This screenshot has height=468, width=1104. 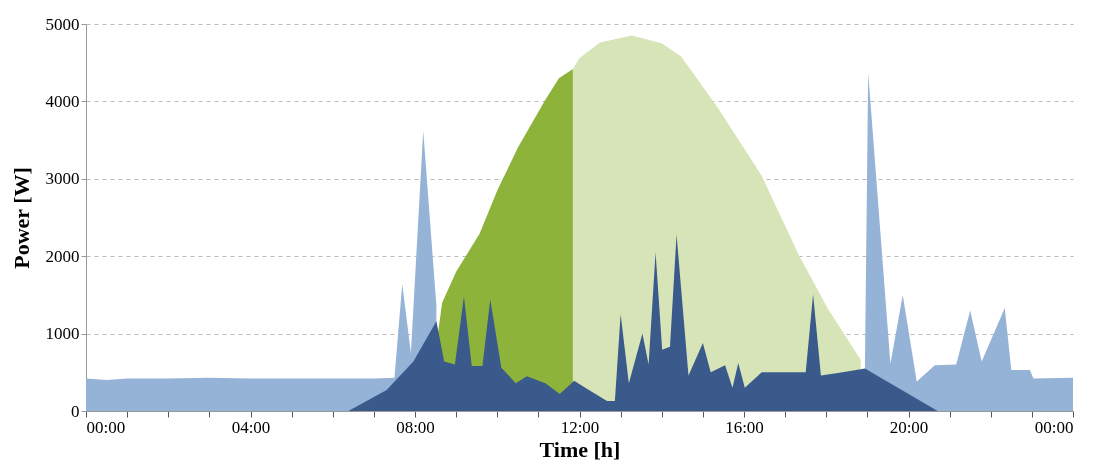 I want to click on x-tick-label: 16:00, so click(x=744, y=427).